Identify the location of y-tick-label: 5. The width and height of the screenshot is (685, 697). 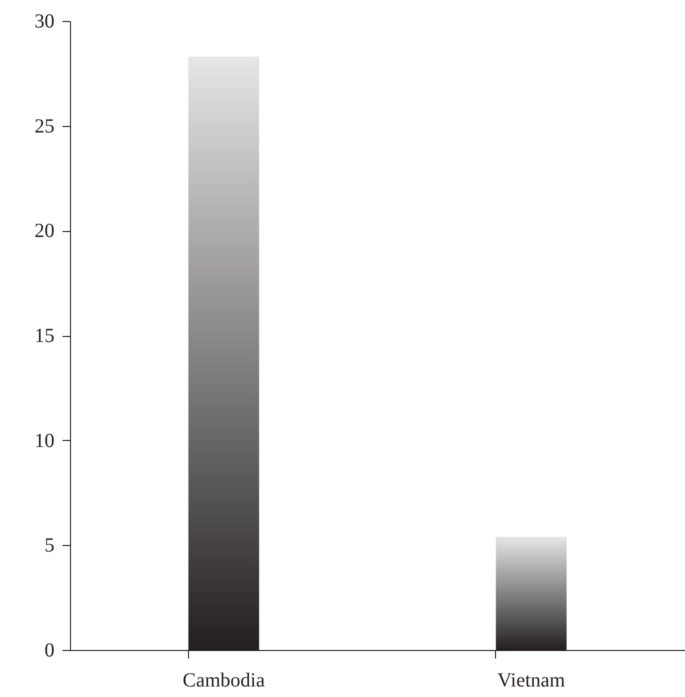
(49, 545).